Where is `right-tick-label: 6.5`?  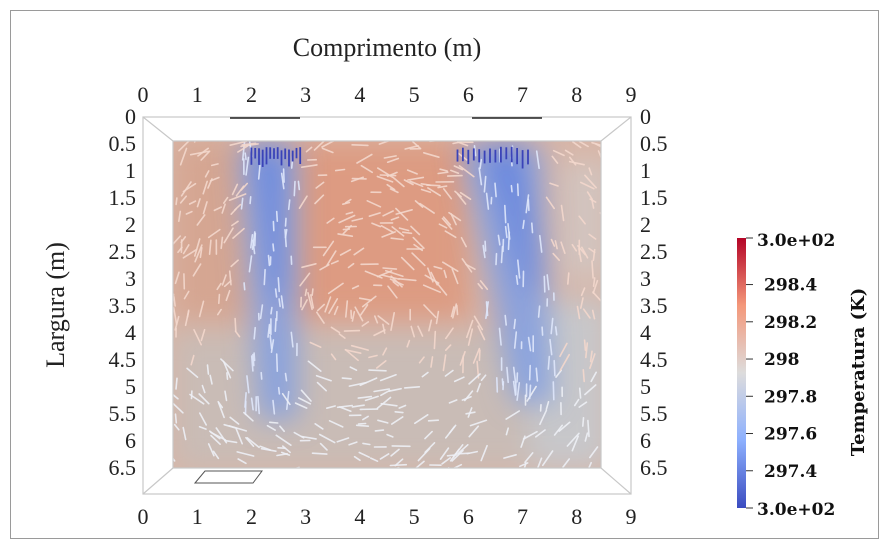
right-tick-label: 6.5 is located at coordinates (654, 467).